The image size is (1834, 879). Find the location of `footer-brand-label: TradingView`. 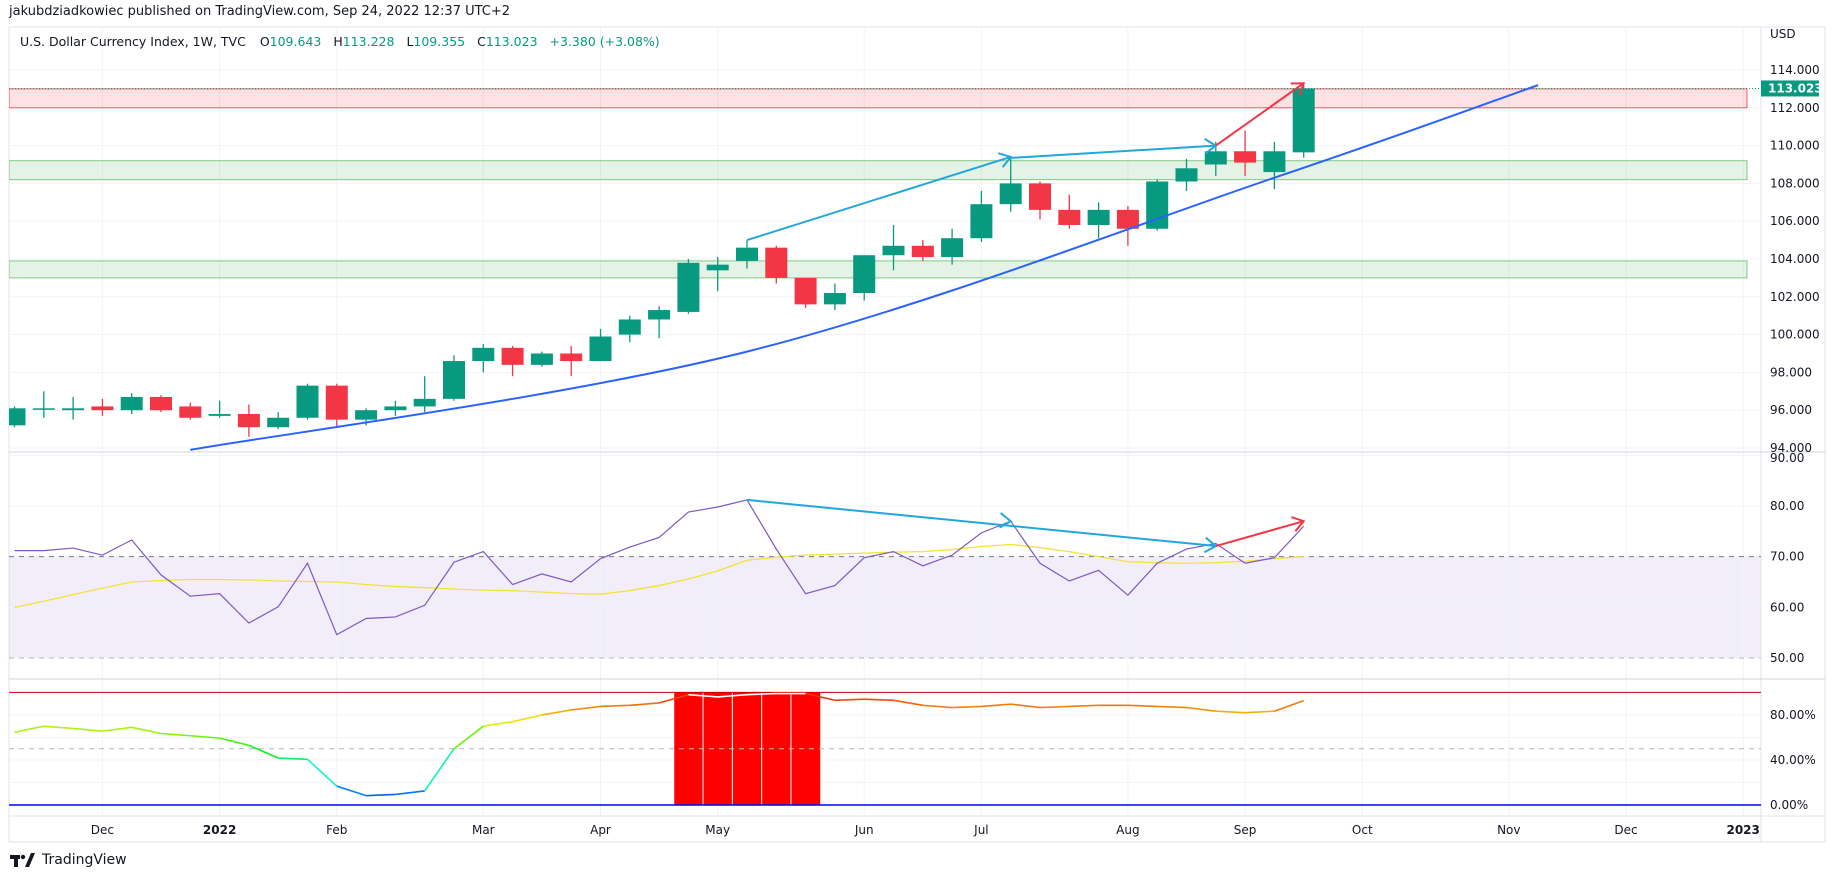

footer-brand-label: TradingView is located at coordinates (84, 860).